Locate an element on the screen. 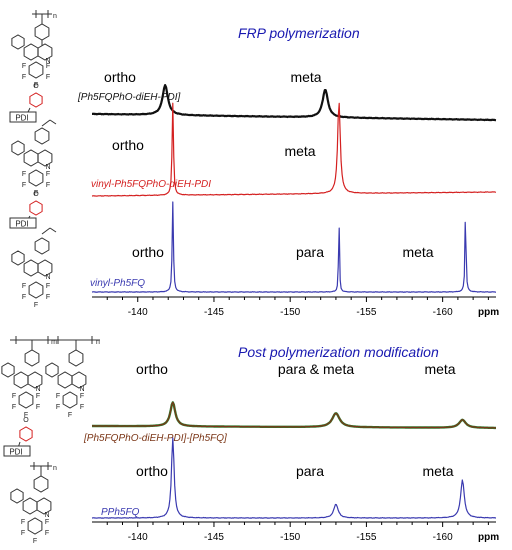  frp-series-1-peak-label: ortho is located at coordinates (128, 145).